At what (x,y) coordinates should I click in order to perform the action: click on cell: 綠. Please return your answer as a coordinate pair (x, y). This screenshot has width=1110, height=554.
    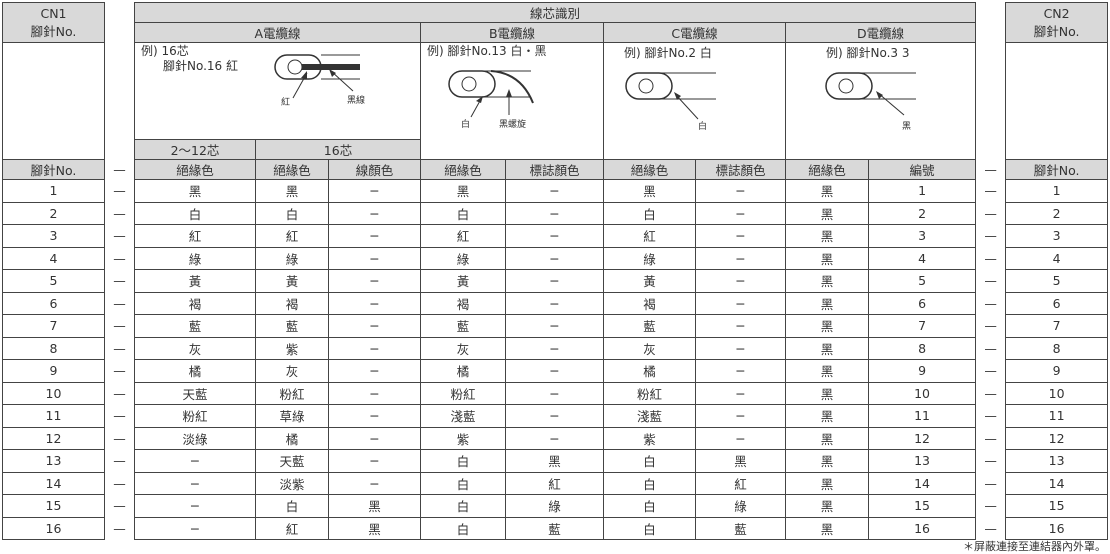
    Looking at the image, I should click on (292, 258).